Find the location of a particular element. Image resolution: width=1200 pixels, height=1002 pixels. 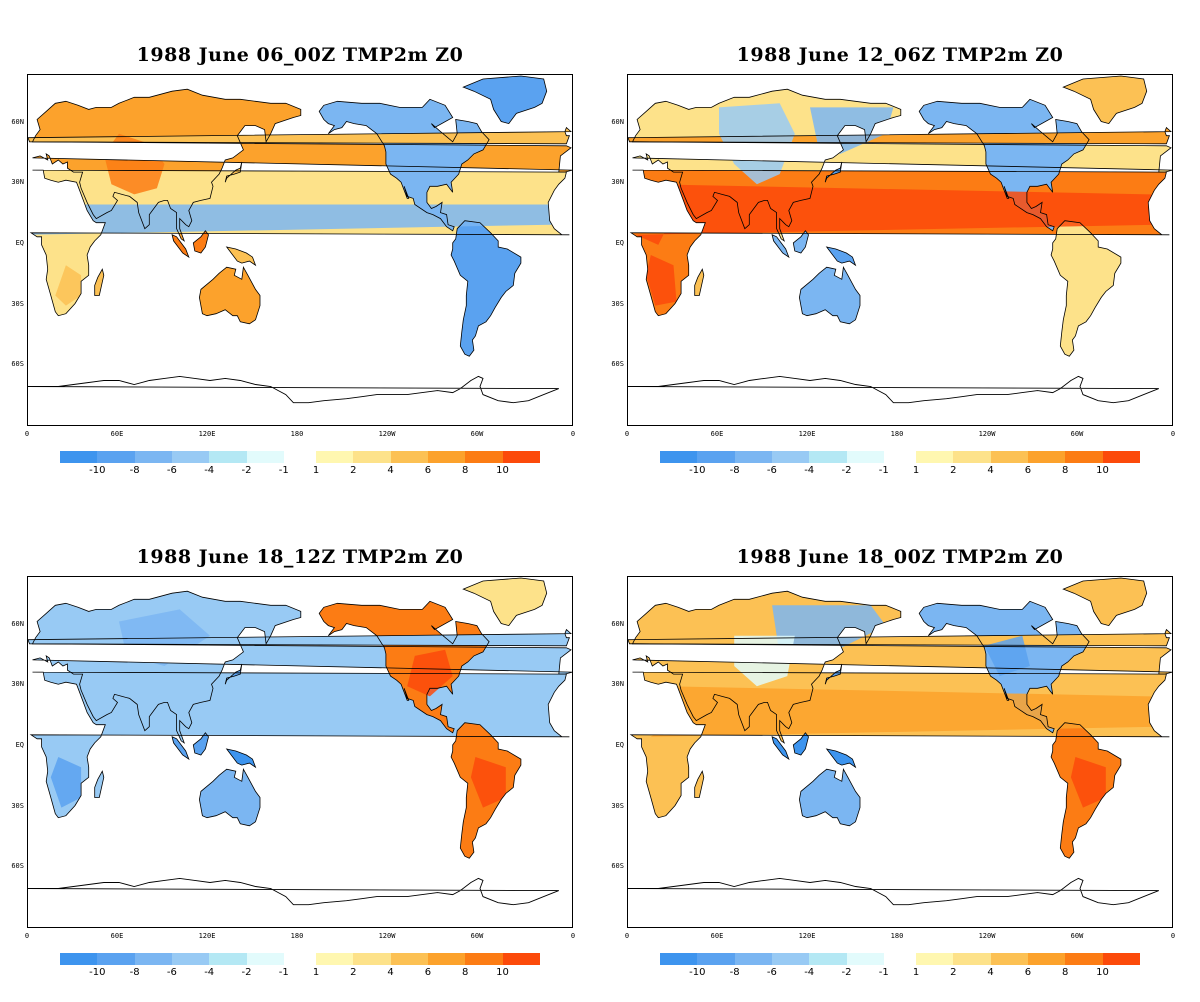

colorbar-label: 1 is located at coordinates (316, 470).